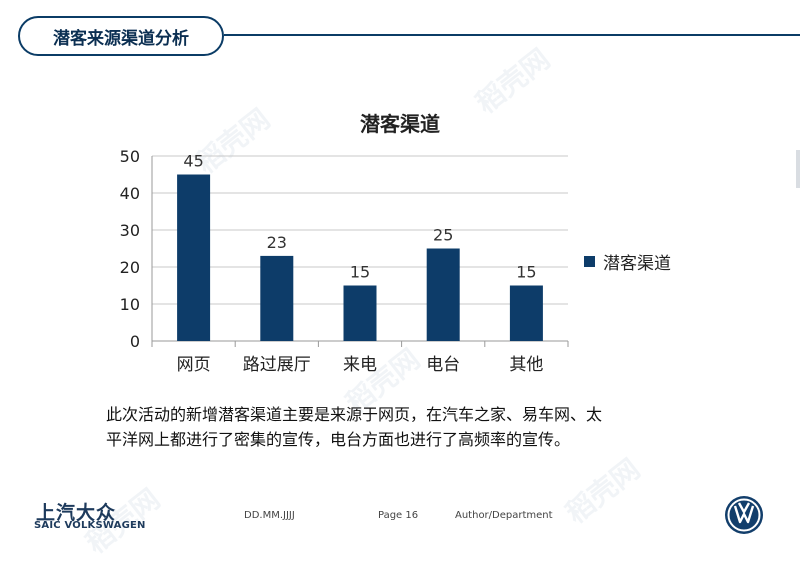  What do you see at coordinates (443, 365) in the screenshot?
I see `x-tick-label: 电台` at bounding box center [443, 365].